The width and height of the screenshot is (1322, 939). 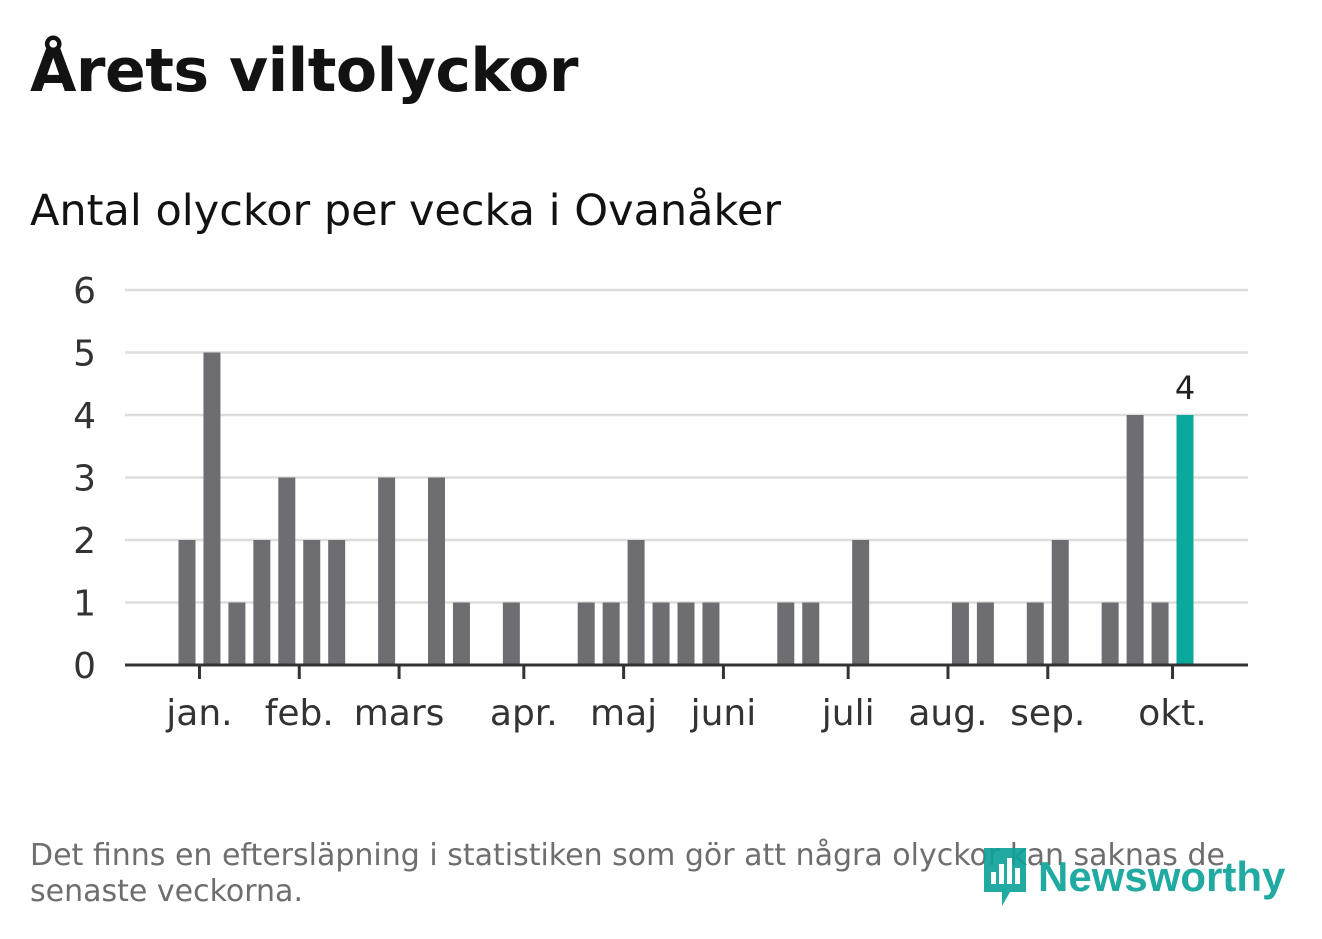 I want to click on y-tick-label: 2, so click(x=84, y=541).